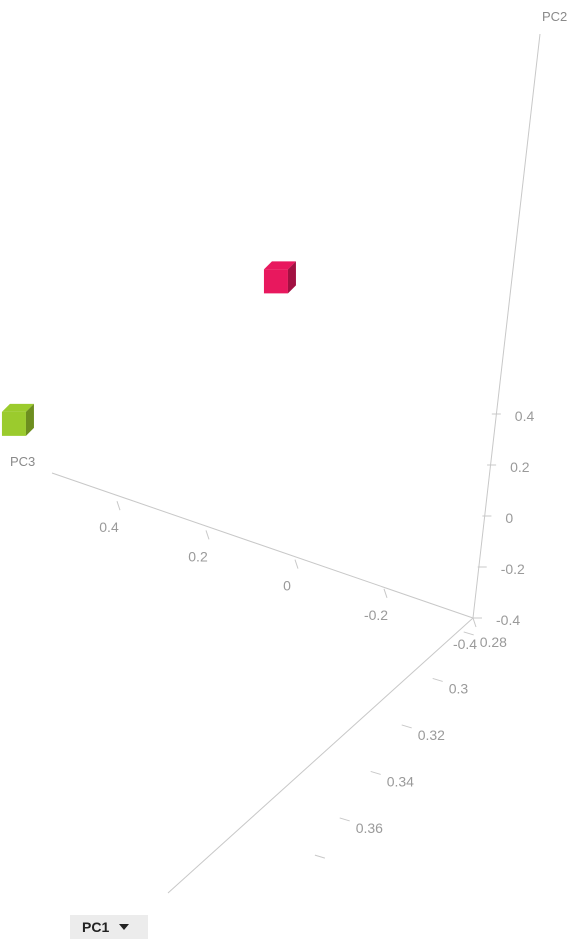 Image resolution: width=579 pixels, height=940 pixels. I want to click on pc1-tick-label: 0.36, so click(369, 828).